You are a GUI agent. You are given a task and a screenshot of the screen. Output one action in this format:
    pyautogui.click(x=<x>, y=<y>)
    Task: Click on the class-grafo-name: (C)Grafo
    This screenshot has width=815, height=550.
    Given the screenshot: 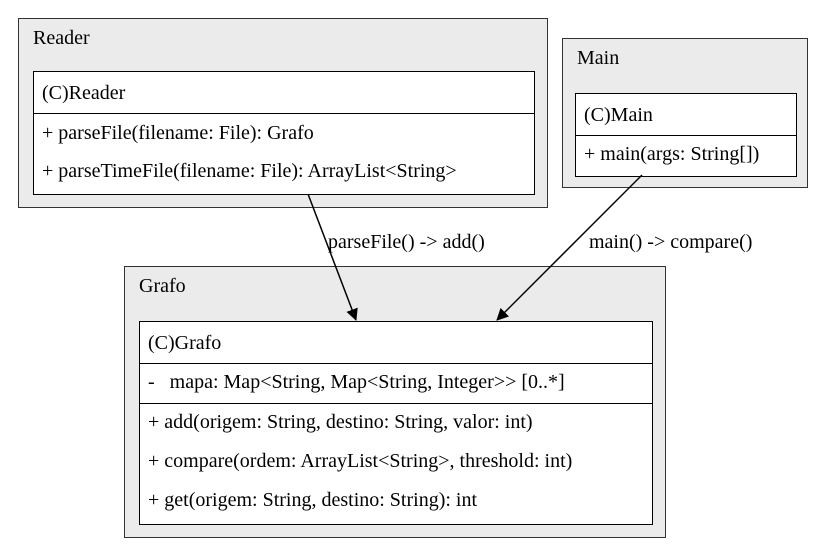 What is the action you would take?
    pyautogui.click(x=185, y=343)
    